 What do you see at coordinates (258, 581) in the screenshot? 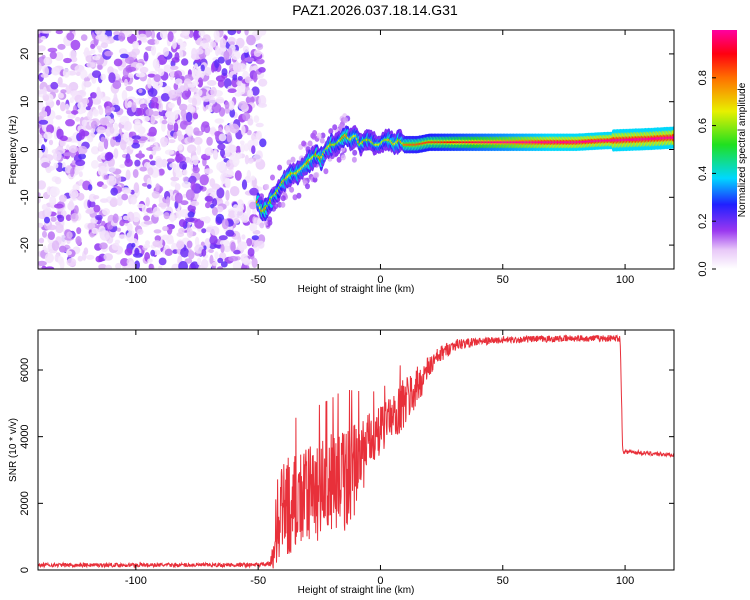
I see `x-tick-label: -50` at bounding box center [258, 581].